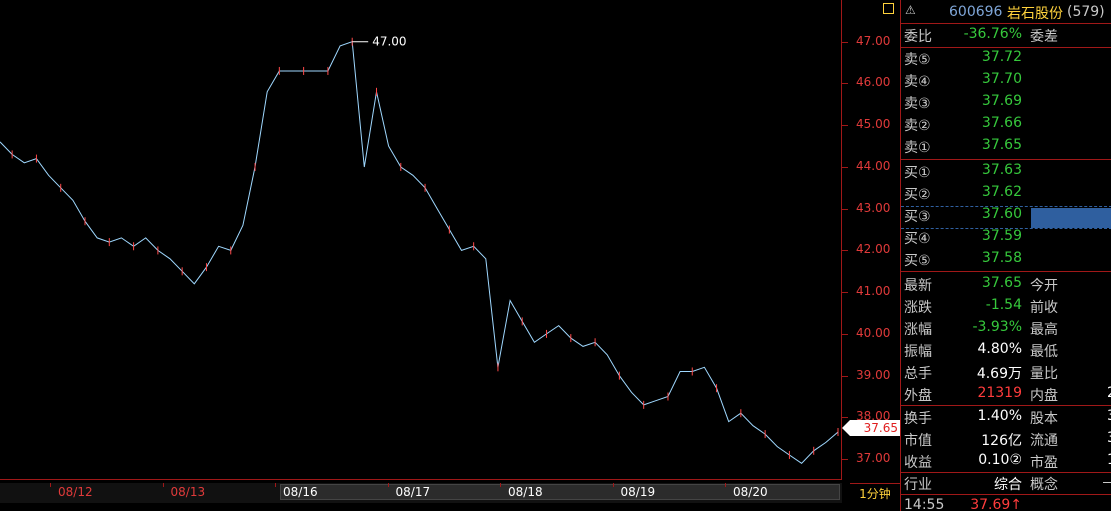 The width and height of the screenshot is (1111, 511). What do you see at coordinates (1001, 57) in the screenshot?
I see `sell-row-value: 37.72` at bounding box center [1001, 57].